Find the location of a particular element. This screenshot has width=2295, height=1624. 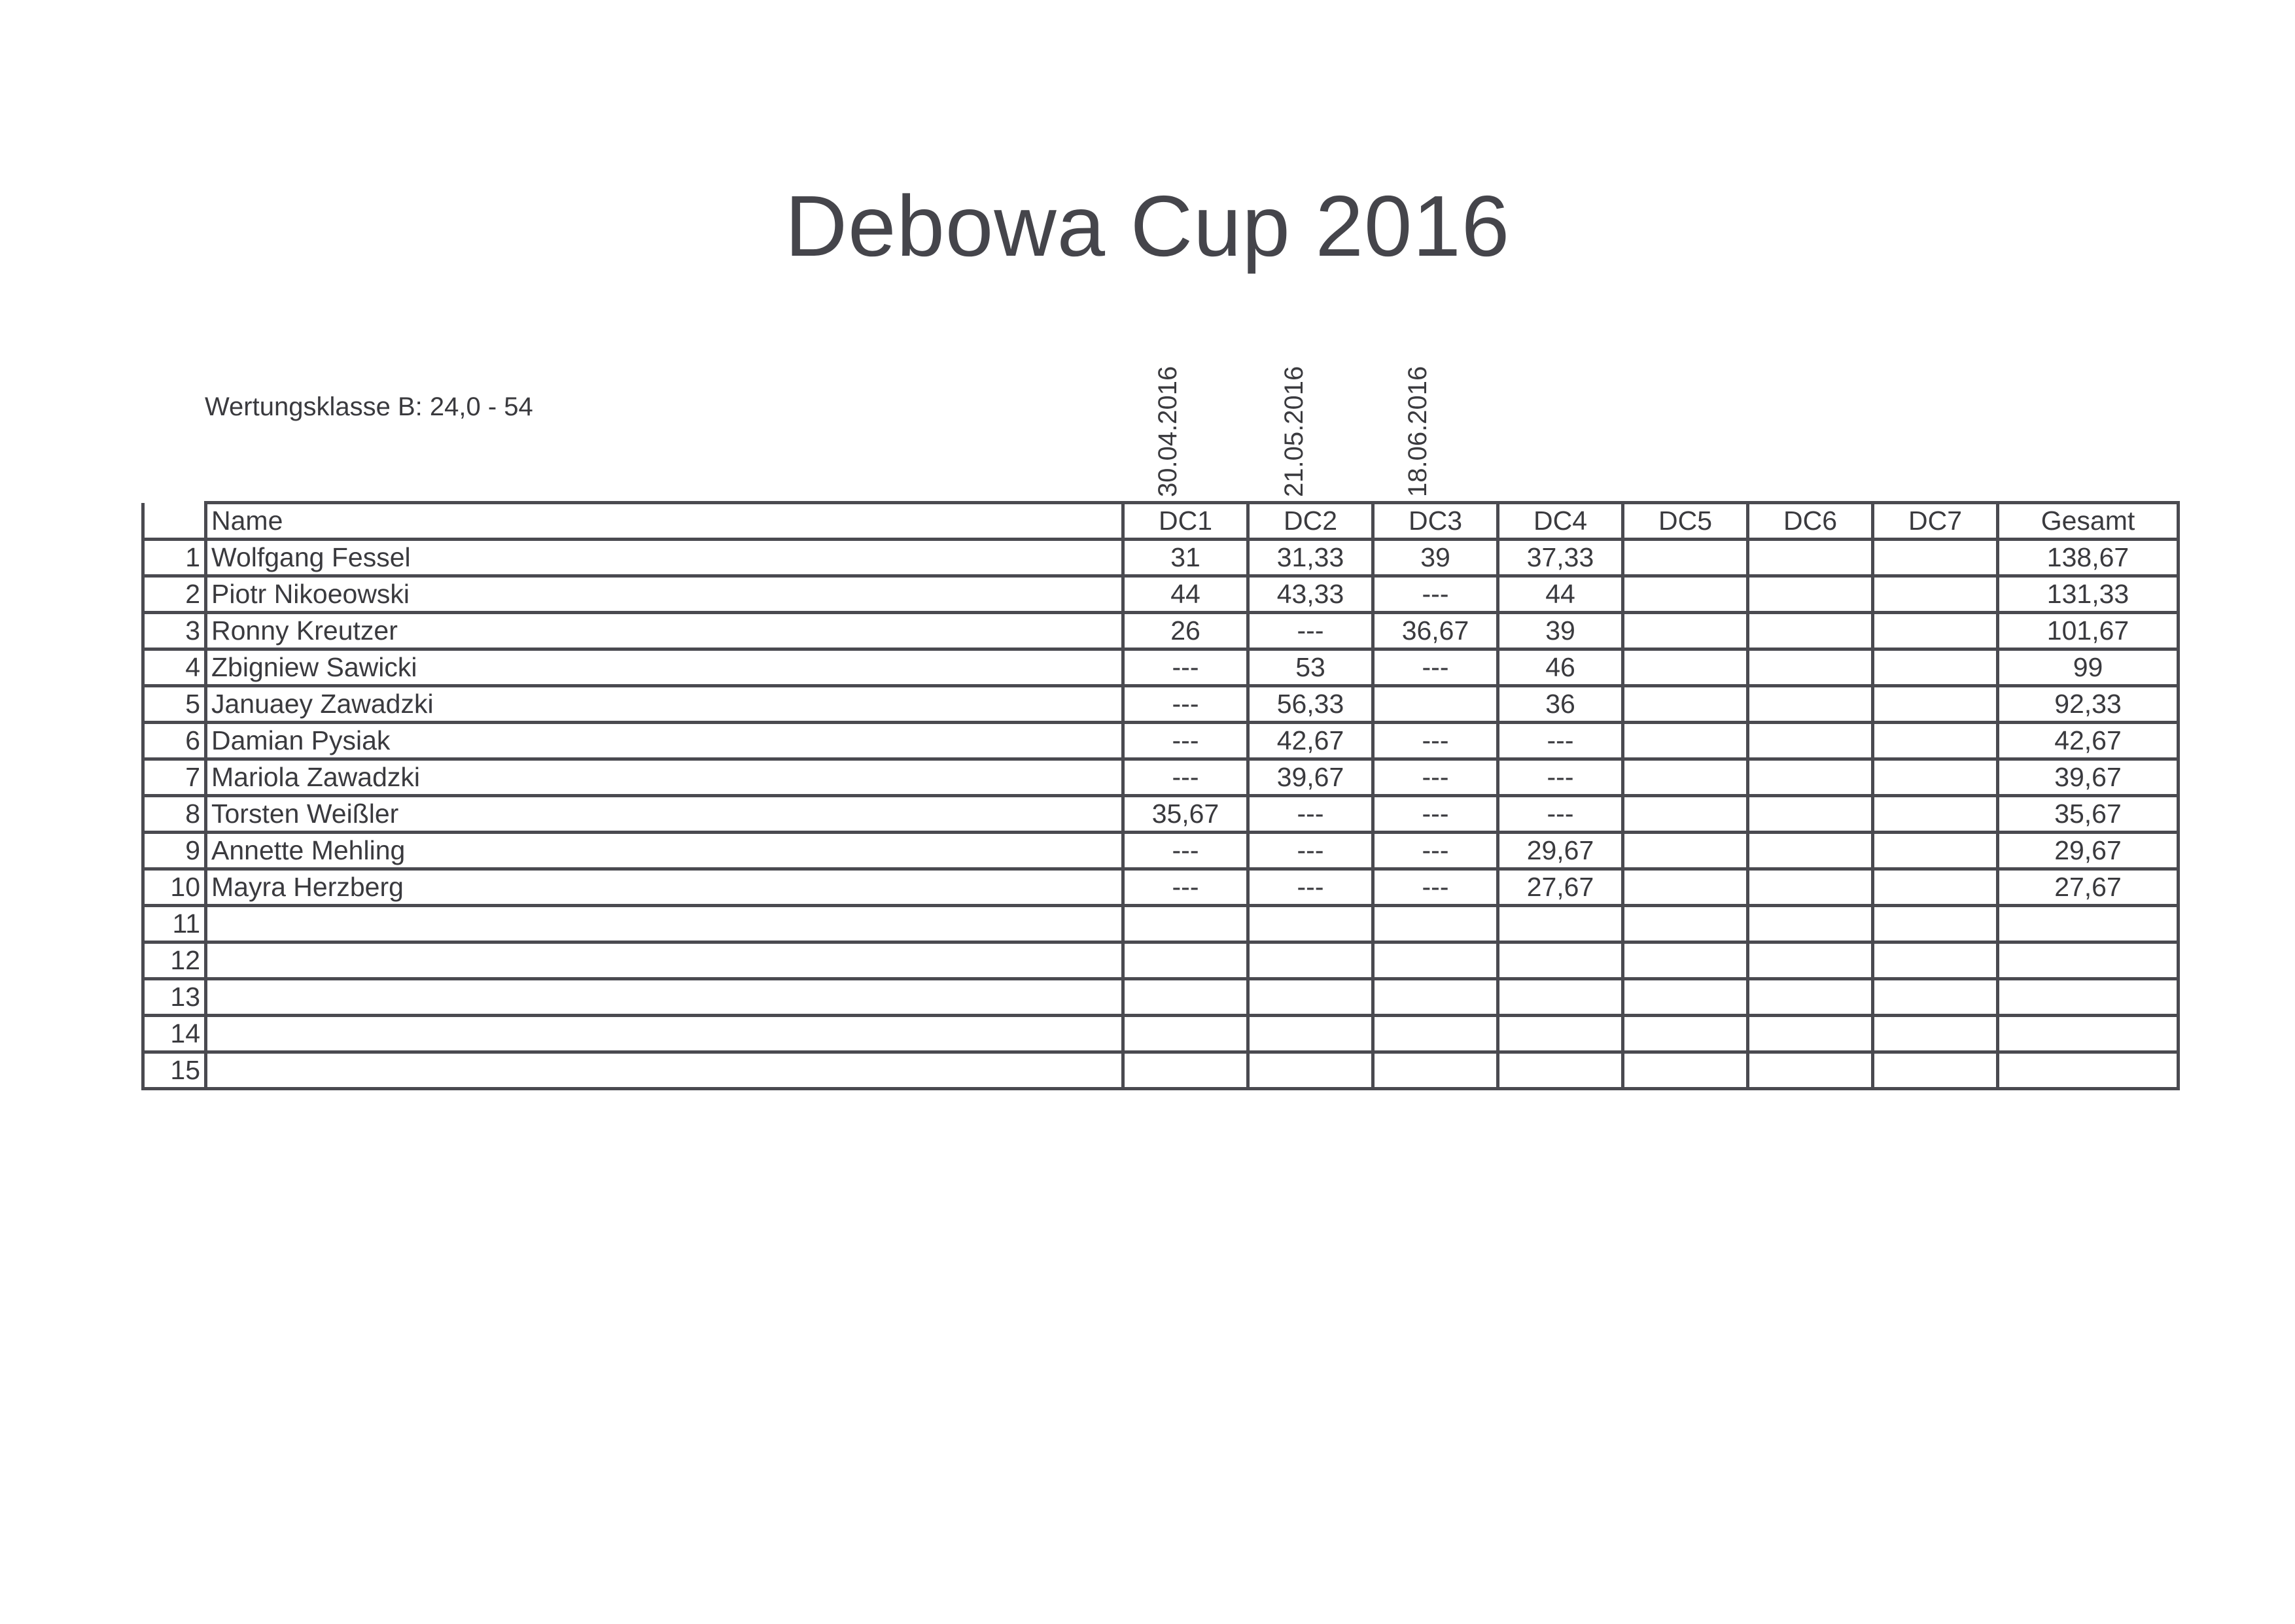

cell-rank: 14 is located at coordinates (174, 1034).